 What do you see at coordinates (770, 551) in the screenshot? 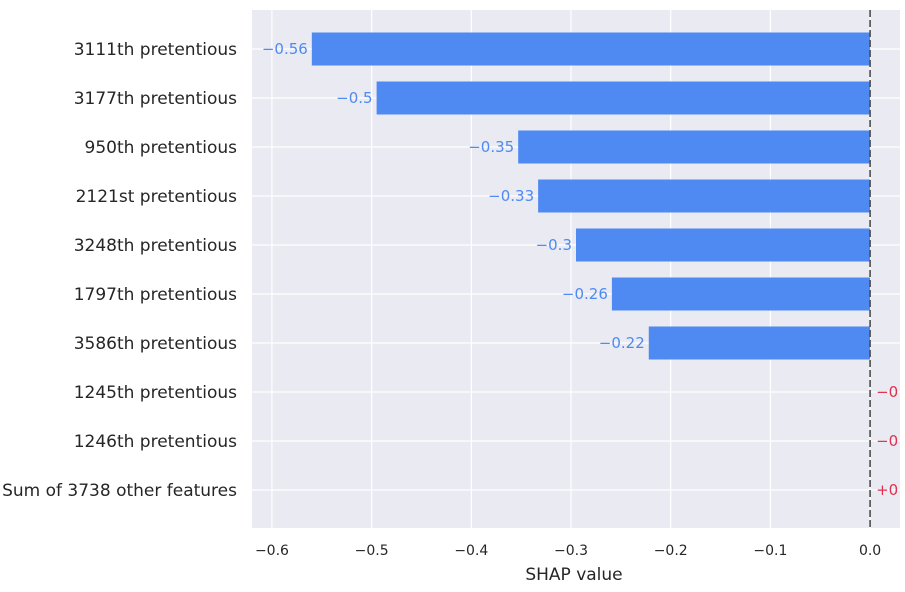
I see `x-tick-label: −0.1` at bounding box center [770, 551].